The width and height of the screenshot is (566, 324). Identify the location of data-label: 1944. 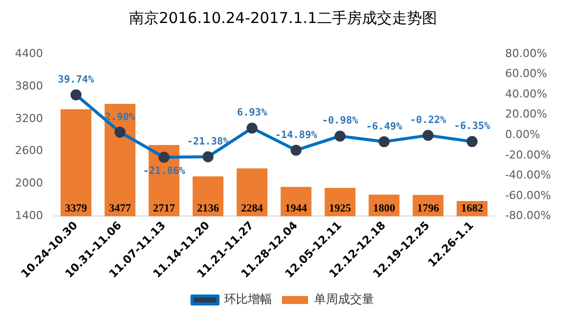
(296, 208).